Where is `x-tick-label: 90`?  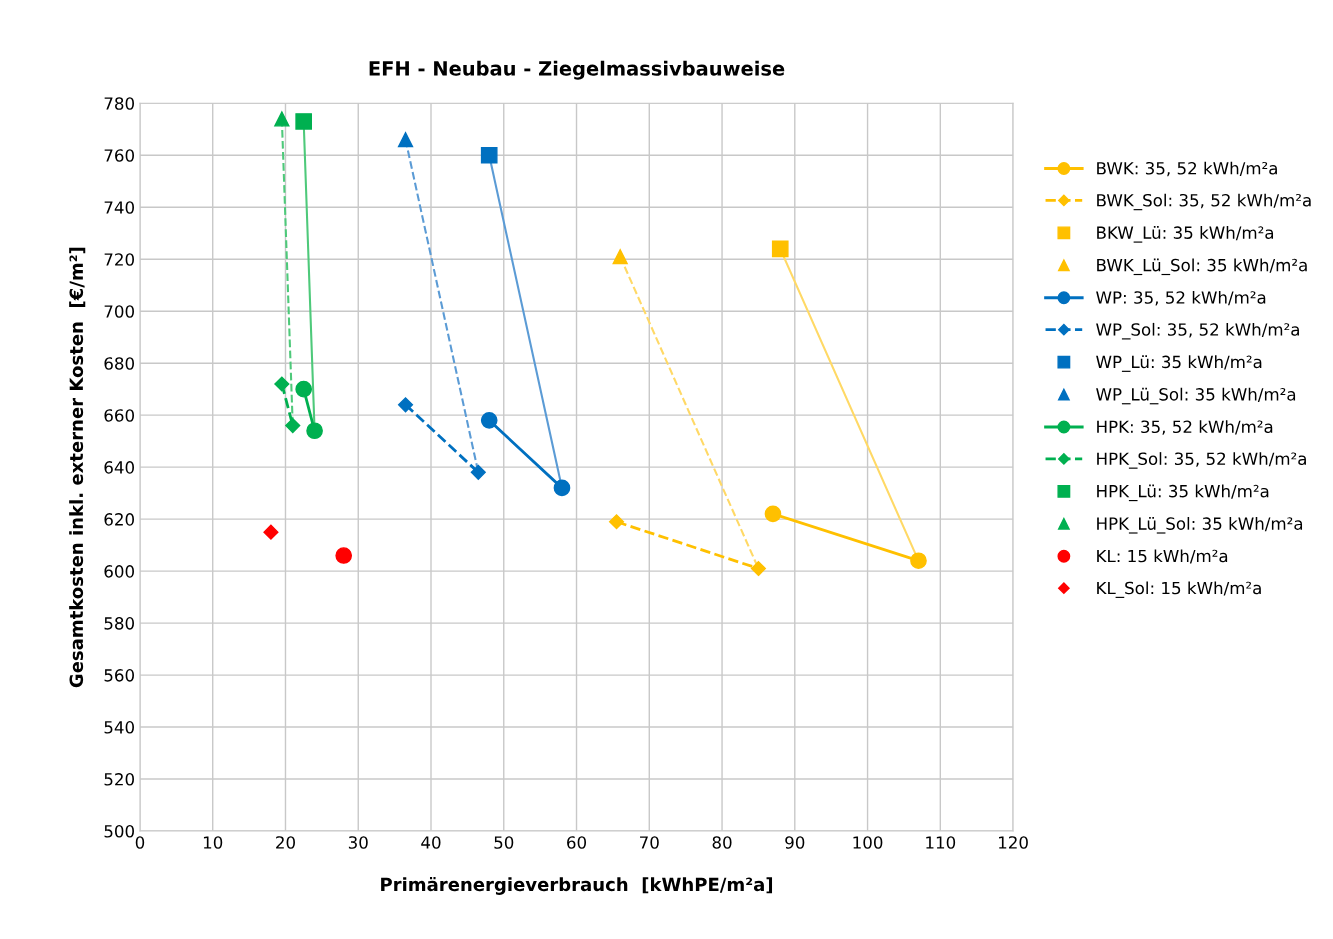 x-tick-label: 90 is located at coordinates (795, 842).